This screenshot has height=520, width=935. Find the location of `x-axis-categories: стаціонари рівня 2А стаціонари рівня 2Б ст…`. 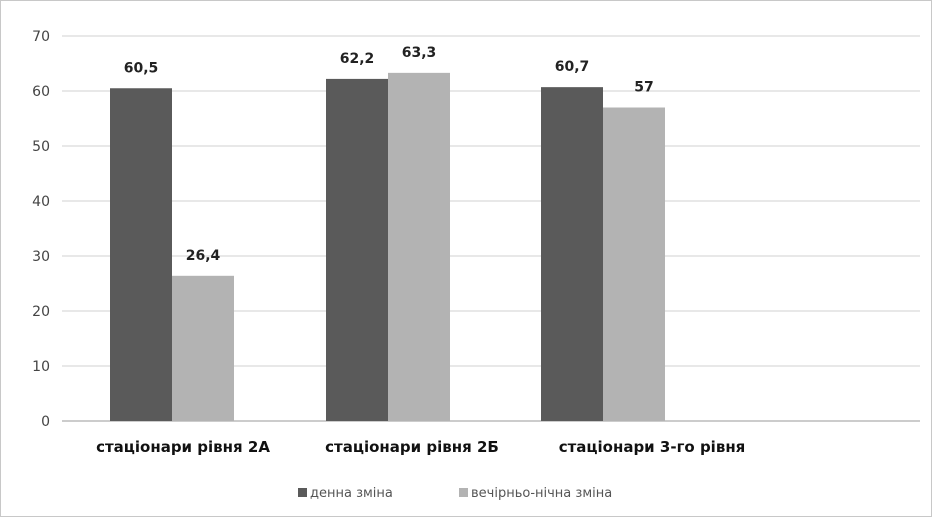

x-axis-categories: стаціонари рівня 2А стаціонари рівня 2Б ст… is located at coordinates (420, 447).